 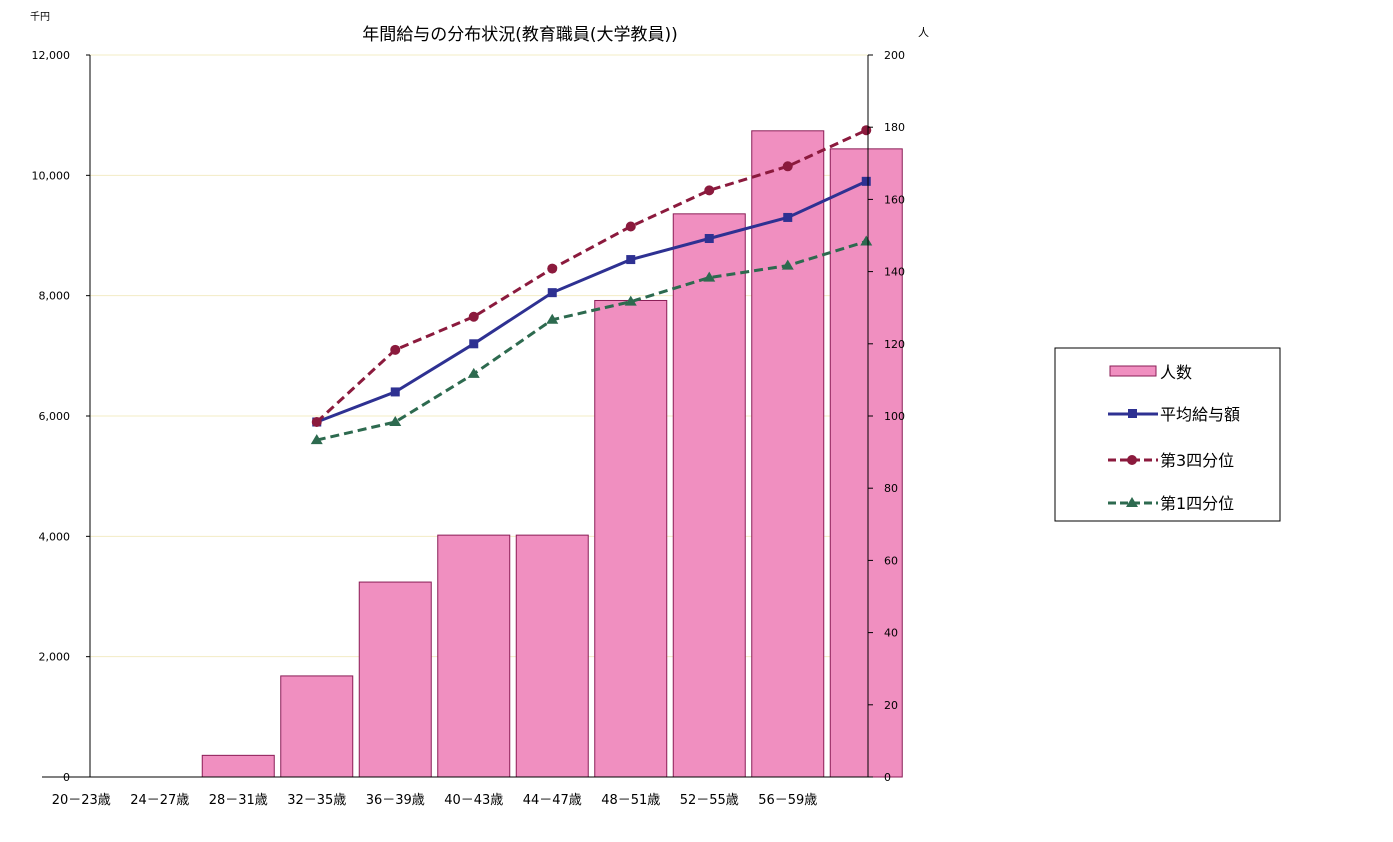 I want to click on left-tick-label: 2,000, so click(x=55, y=657).